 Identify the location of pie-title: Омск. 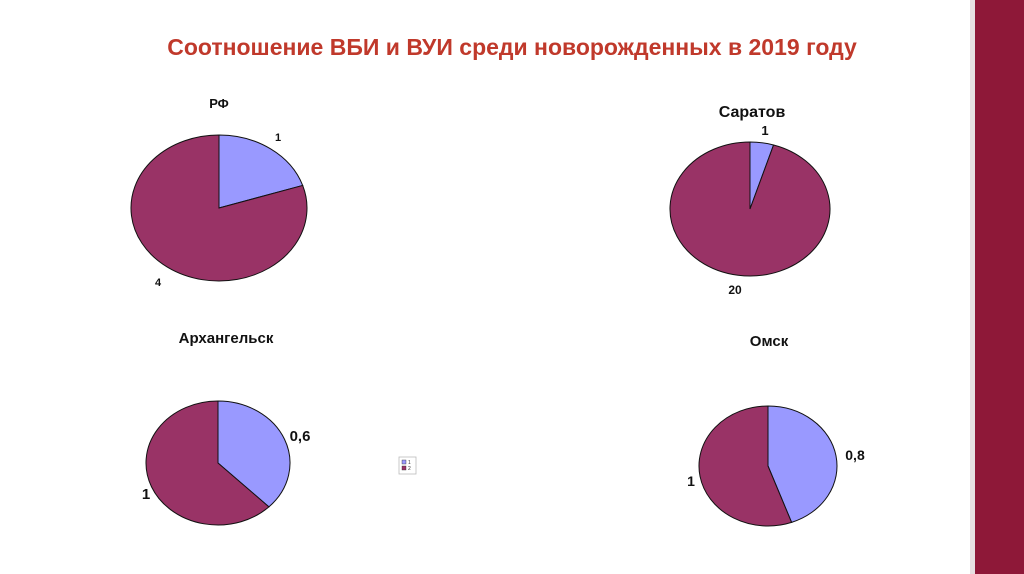
(769, 341).